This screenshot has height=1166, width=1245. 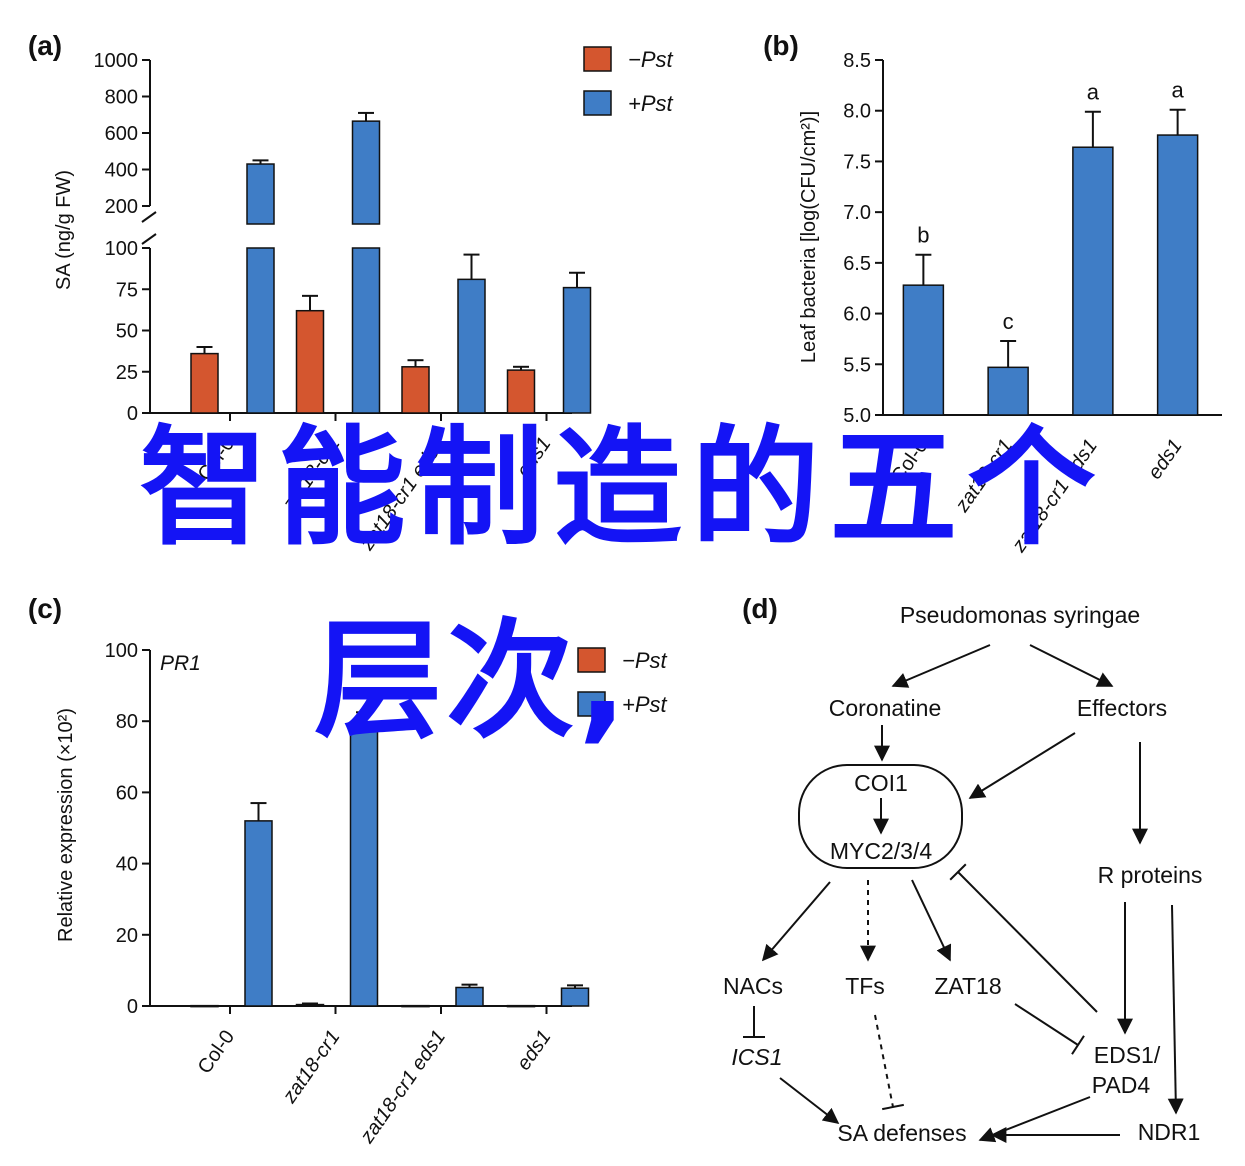 What do you see at coordinates (132, 1007) in the screenshot?
I see `tick-label-c: 0` at bounding box center [132, 1007].